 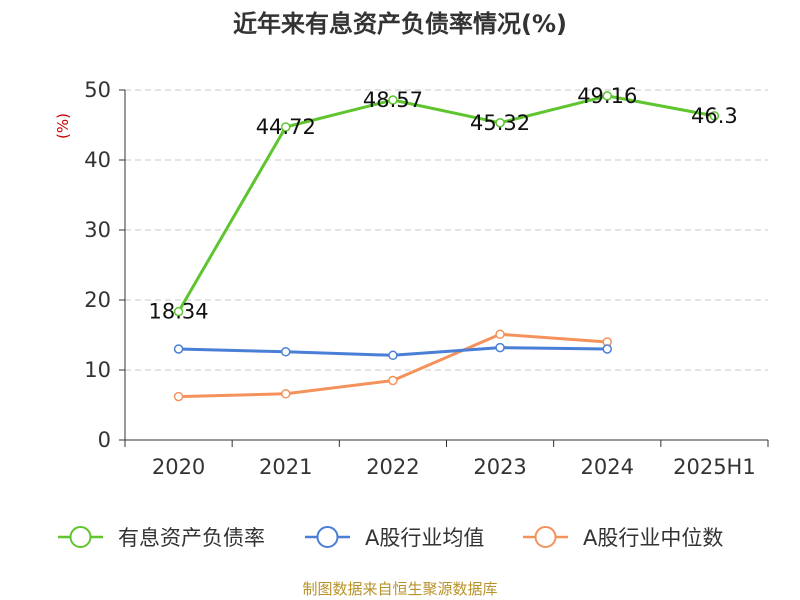 What do you see at coordinates (400, 24) in the screenshot?
I see `chart-title: 近年来有息资产负债率情况(%)` at bounding box center [400, 24].